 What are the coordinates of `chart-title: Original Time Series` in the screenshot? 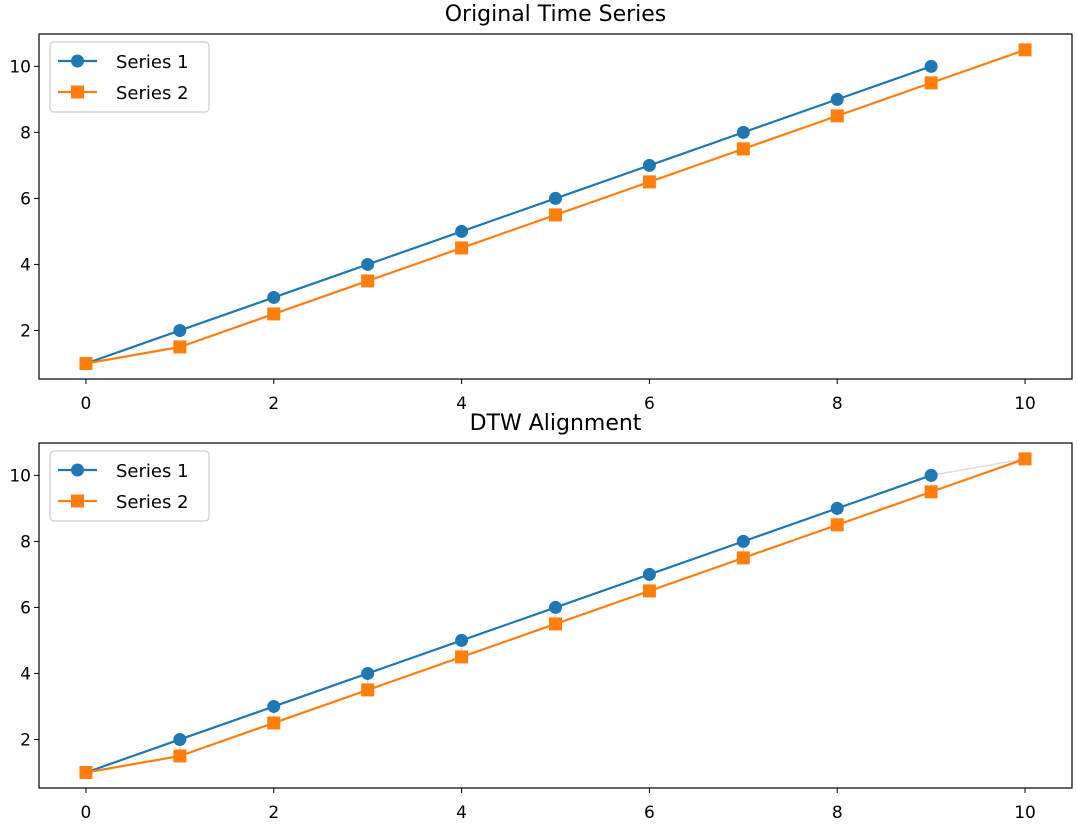 It's located at (556, 14).